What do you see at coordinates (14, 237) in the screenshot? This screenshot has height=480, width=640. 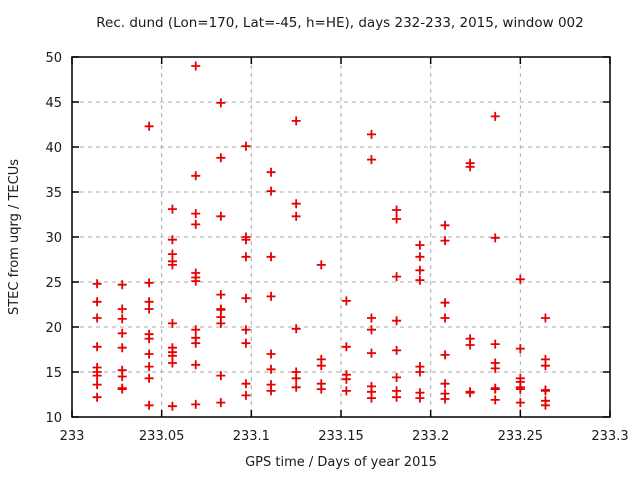 I see `y-axis-label: STEC from uqrg / TECUs` at bounding box center [14, 237].